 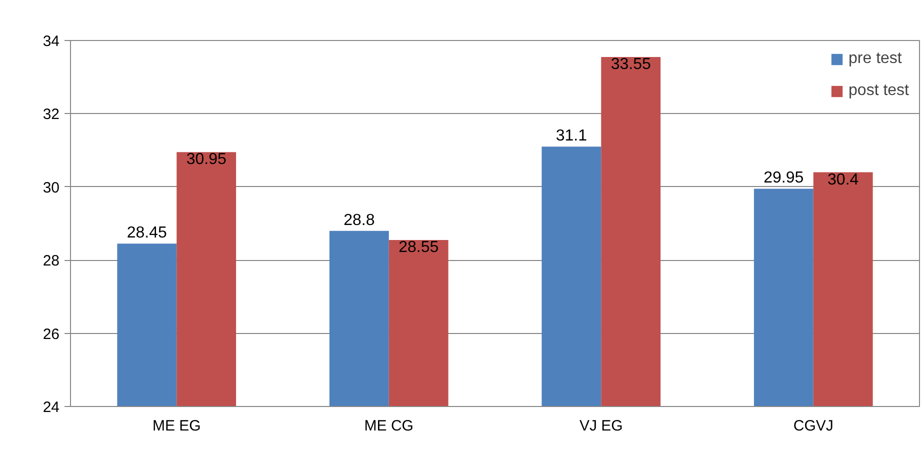 I want to click on x-tick-label: VJ EG, so click(x=601, y=426).